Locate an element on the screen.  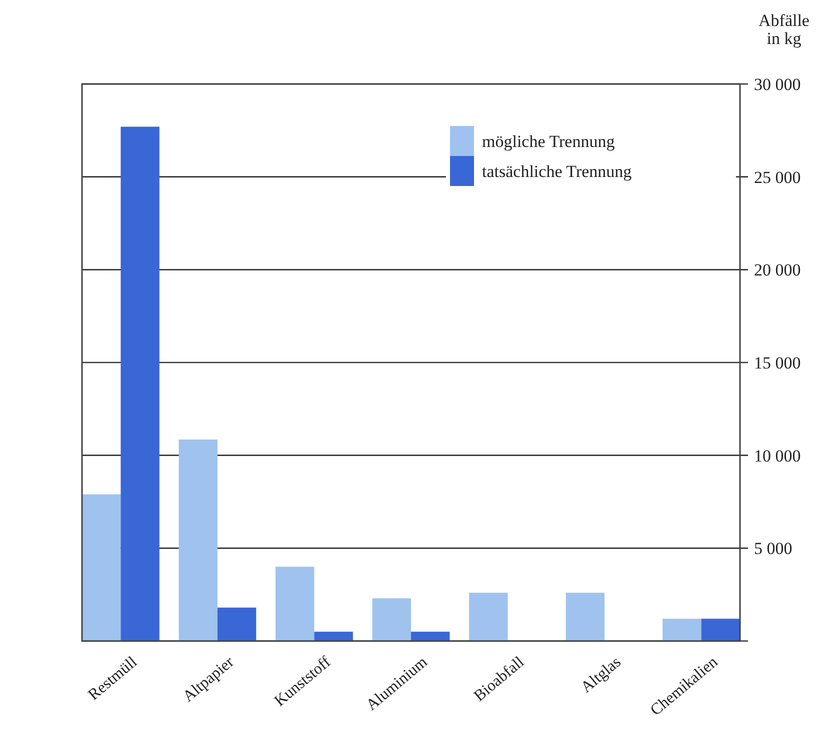
y-tick-label: 25 000 is located at coordinates (777, 177).